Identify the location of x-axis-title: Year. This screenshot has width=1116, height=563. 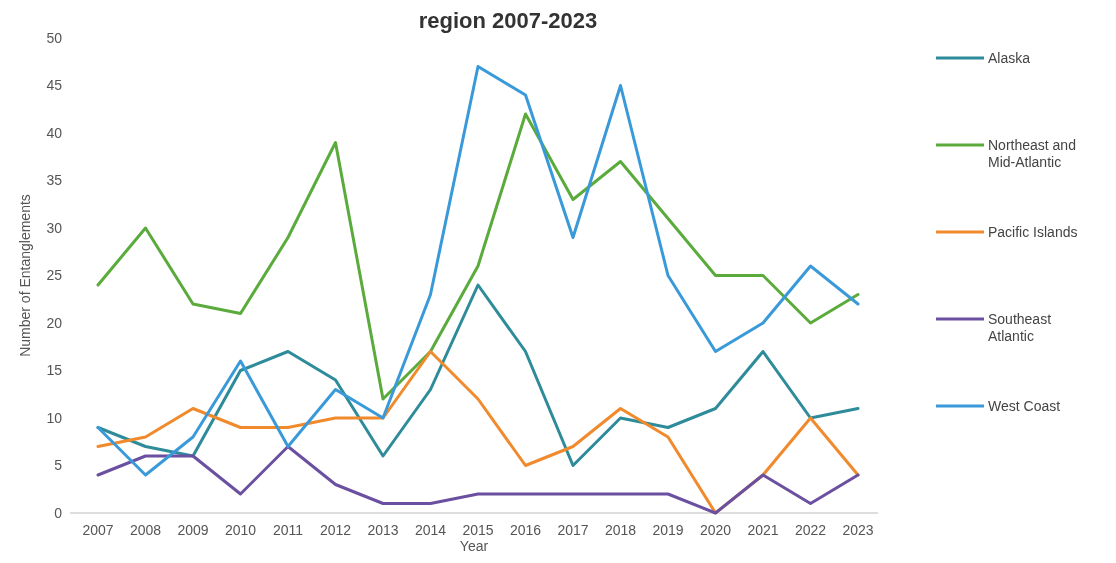
(474, 546).